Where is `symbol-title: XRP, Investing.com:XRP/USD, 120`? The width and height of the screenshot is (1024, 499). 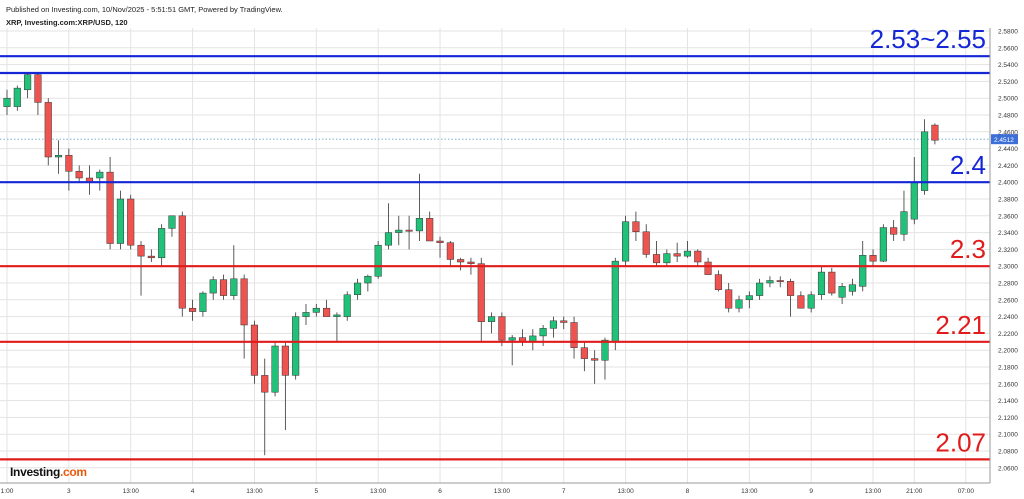
symbol-title: XRP, Investing.com:XRP/USD, 120 is located at coordinates (67, 22).